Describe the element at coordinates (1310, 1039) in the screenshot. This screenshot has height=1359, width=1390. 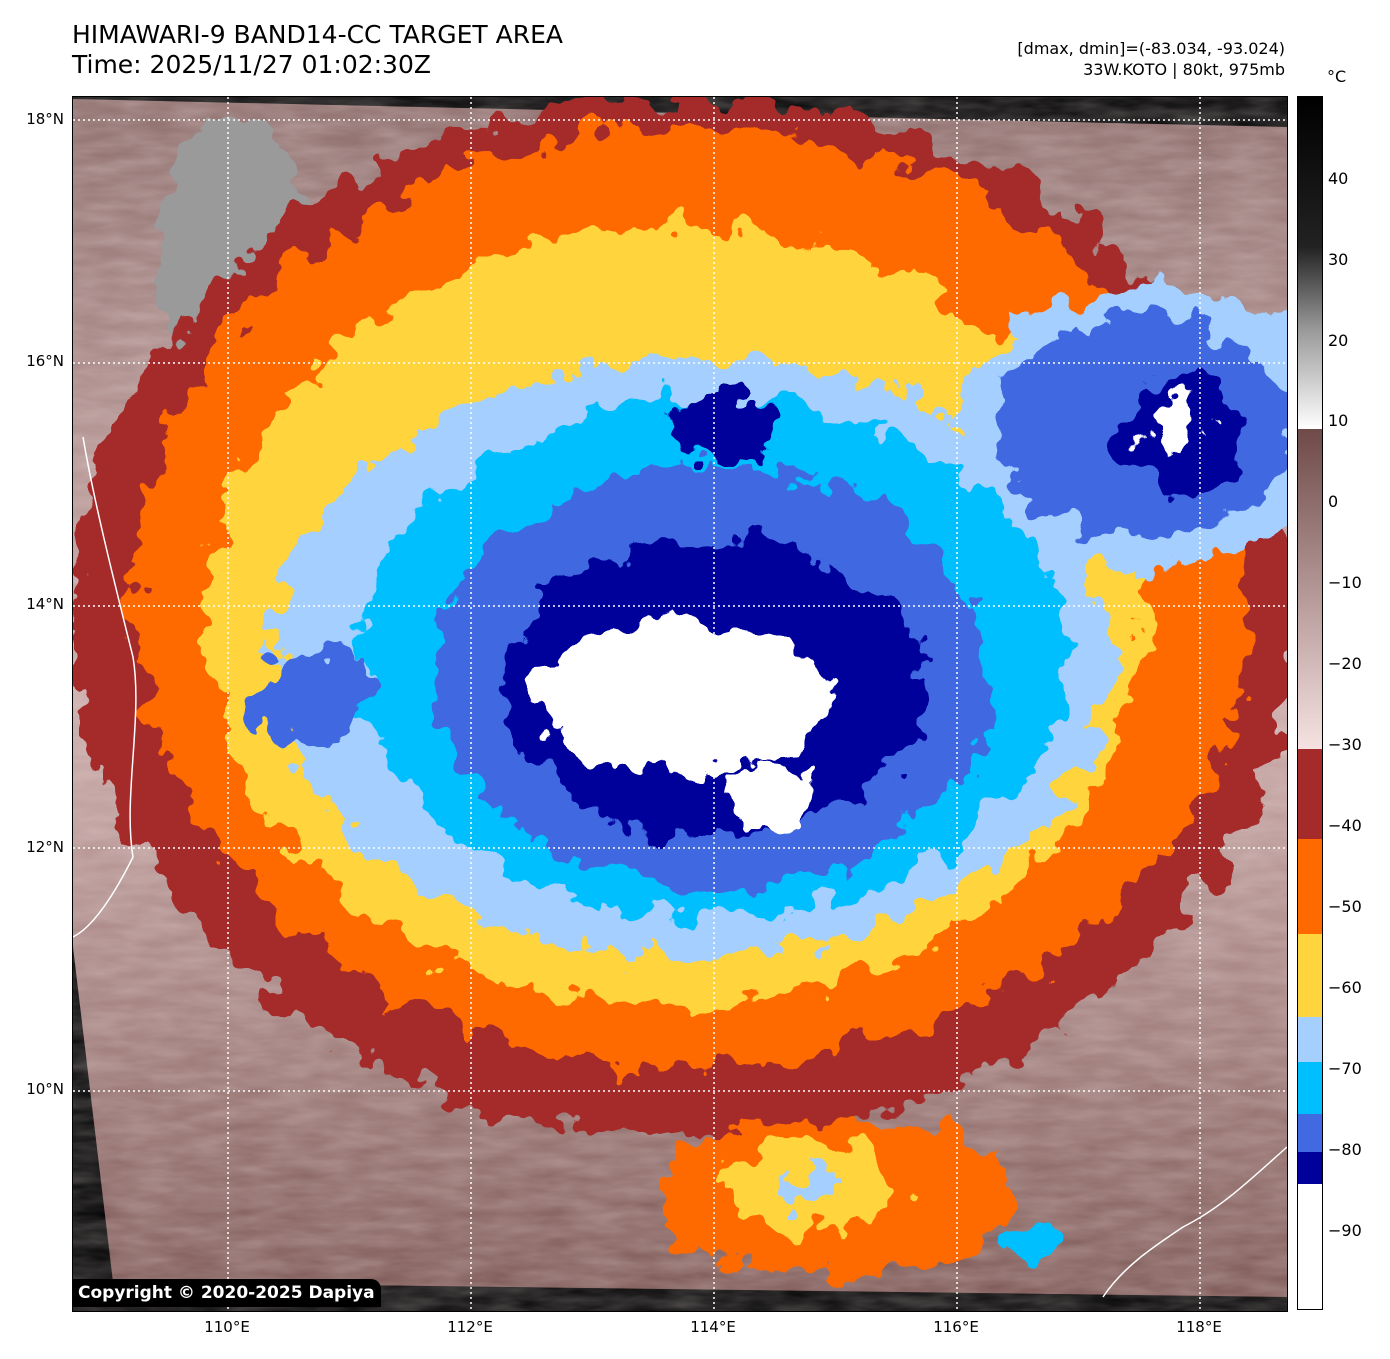
I see `colorbar-segment-lightblue` at that location.